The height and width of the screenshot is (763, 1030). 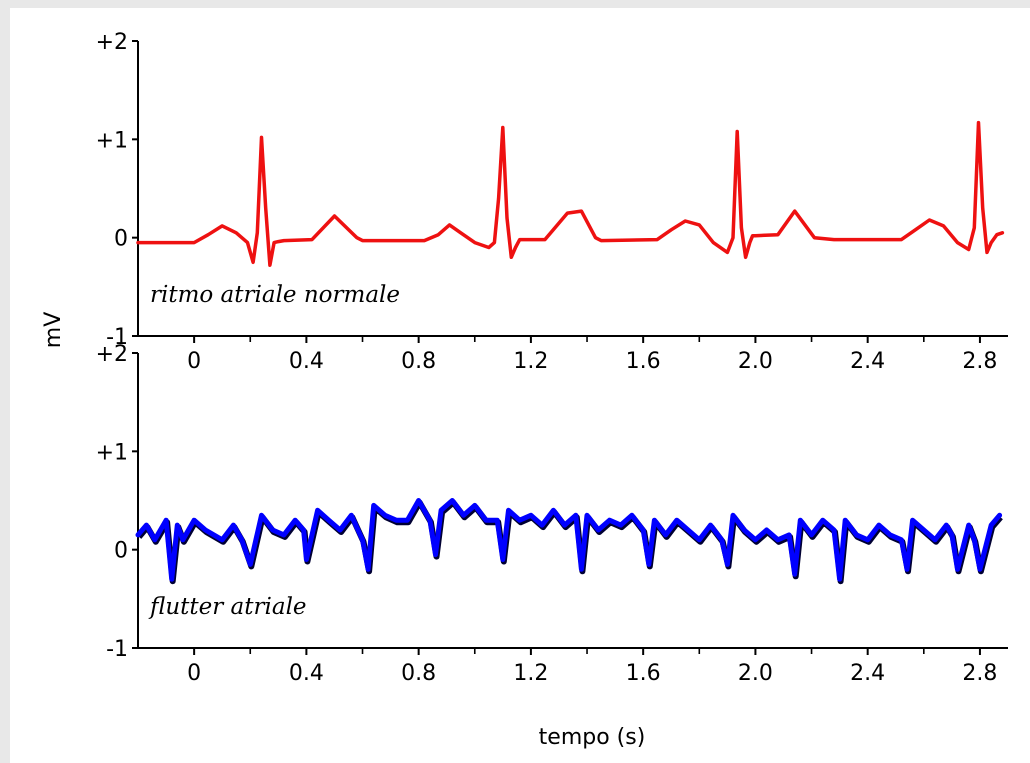 What do you see at coordinates (117, 337) in the screenshot?
I see `panel-1-y-tick-label: -1` at bounding box center [117, 337].